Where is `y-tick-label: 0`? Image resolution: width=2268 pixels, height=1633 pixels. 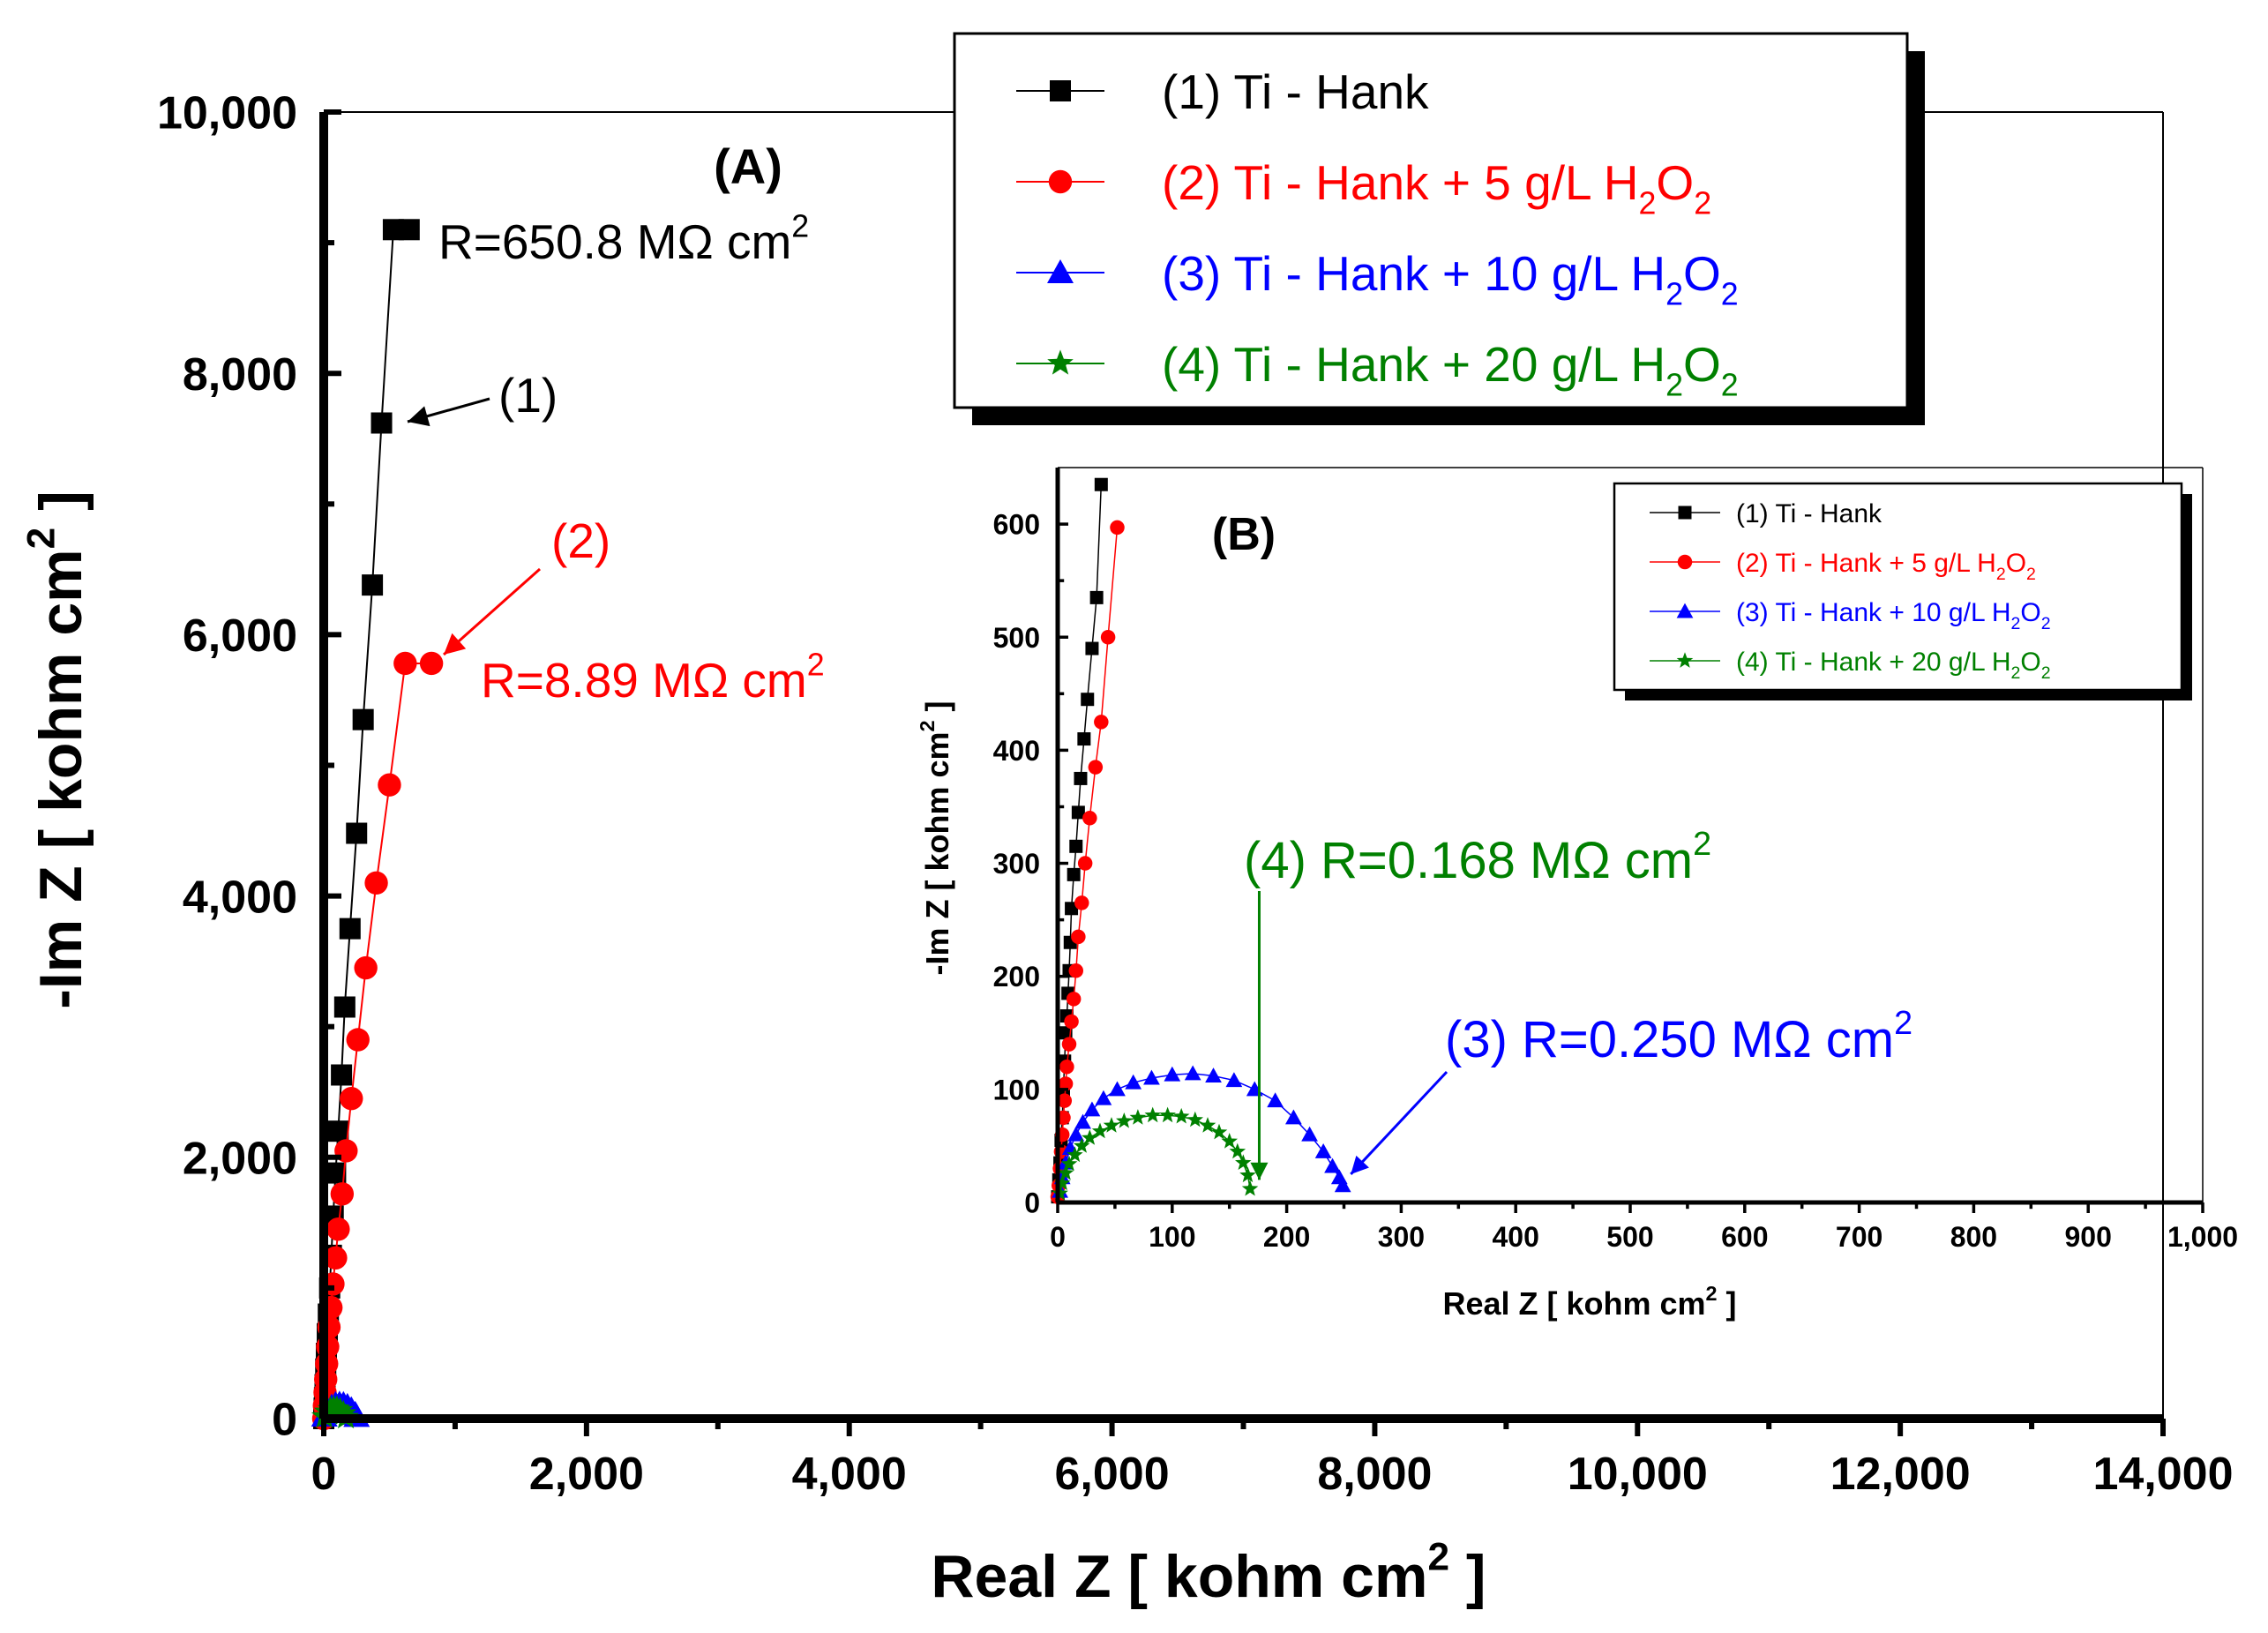 y-tick-label: 0 is located at coordinates (1032, 1203).